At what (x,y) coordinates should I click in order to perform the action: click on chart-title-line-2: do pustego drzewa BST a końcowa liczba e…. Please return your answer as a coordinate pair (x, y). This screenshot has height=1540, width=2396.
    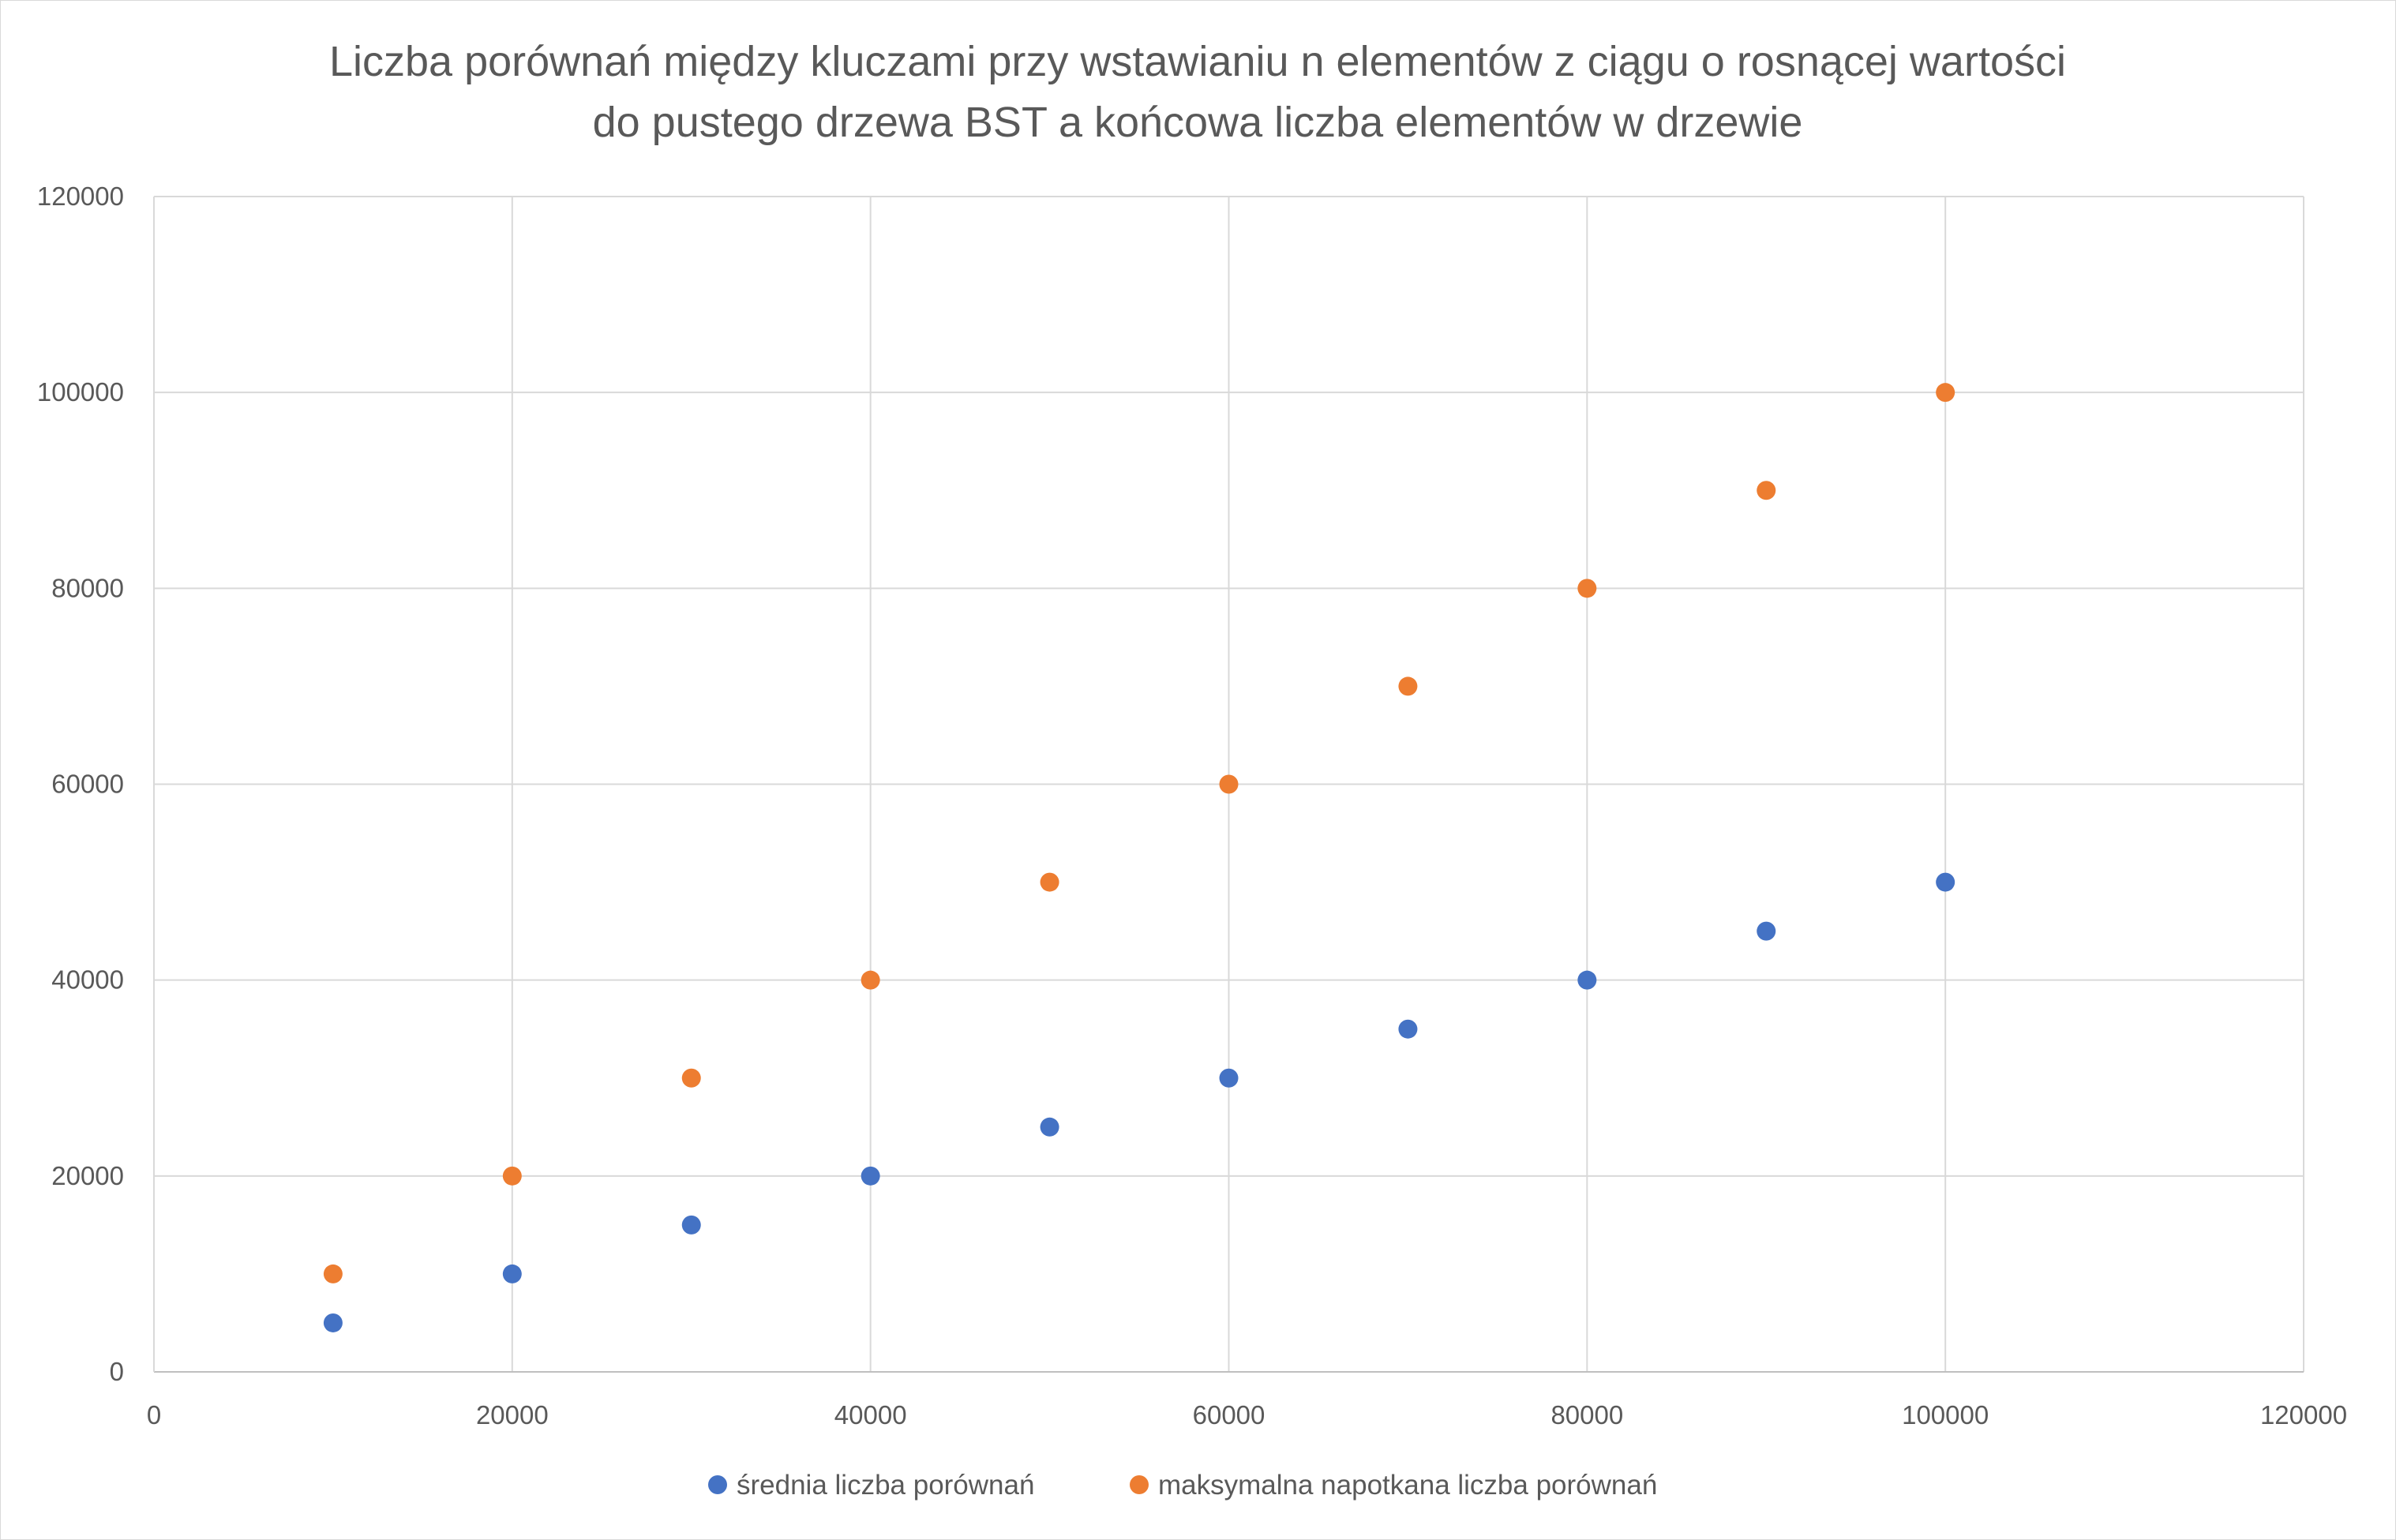
    Looking at the image, I should click on (1198, 122).